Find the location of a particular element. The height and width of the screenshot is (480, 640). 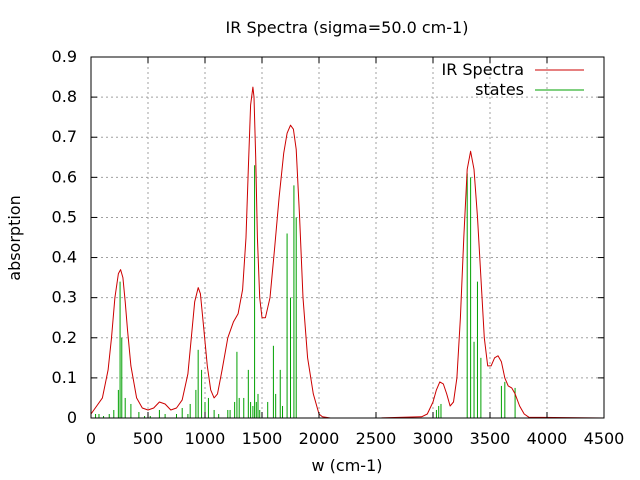

chart-title: IR Spectra (sigma=50.0 cm-1) is located at coordinates (347, 27).